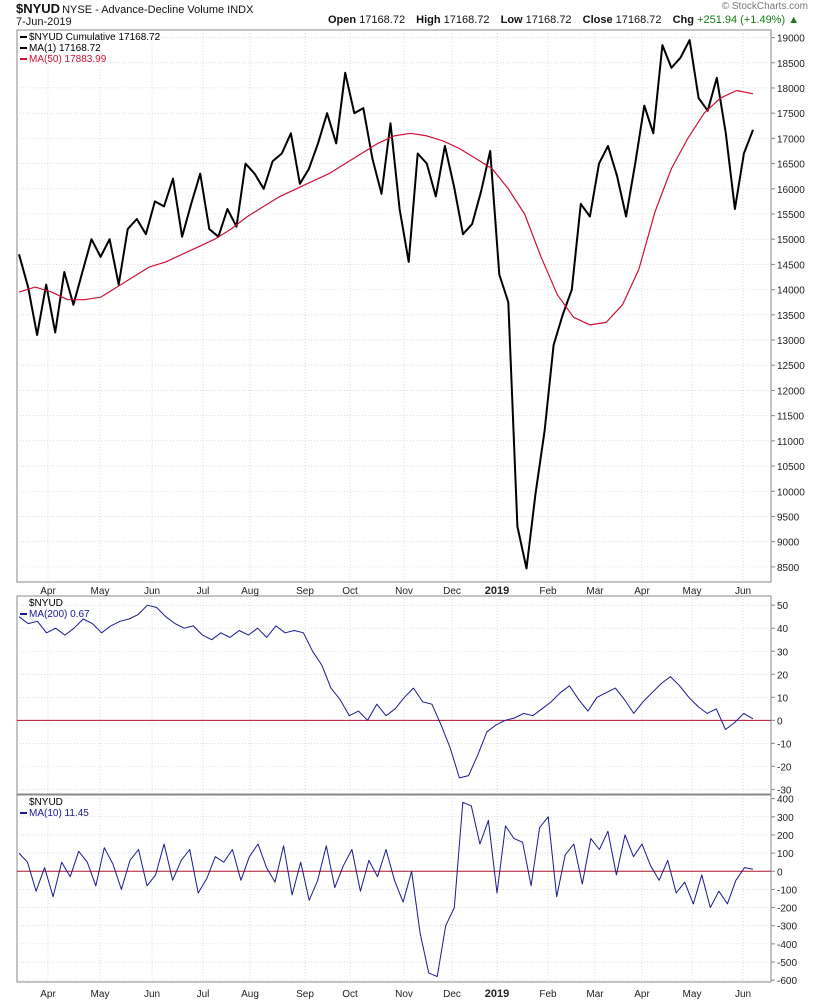 This screenshot has height=1000, width=820. I want to click on y-tick-label: -500, so click(787, 963).